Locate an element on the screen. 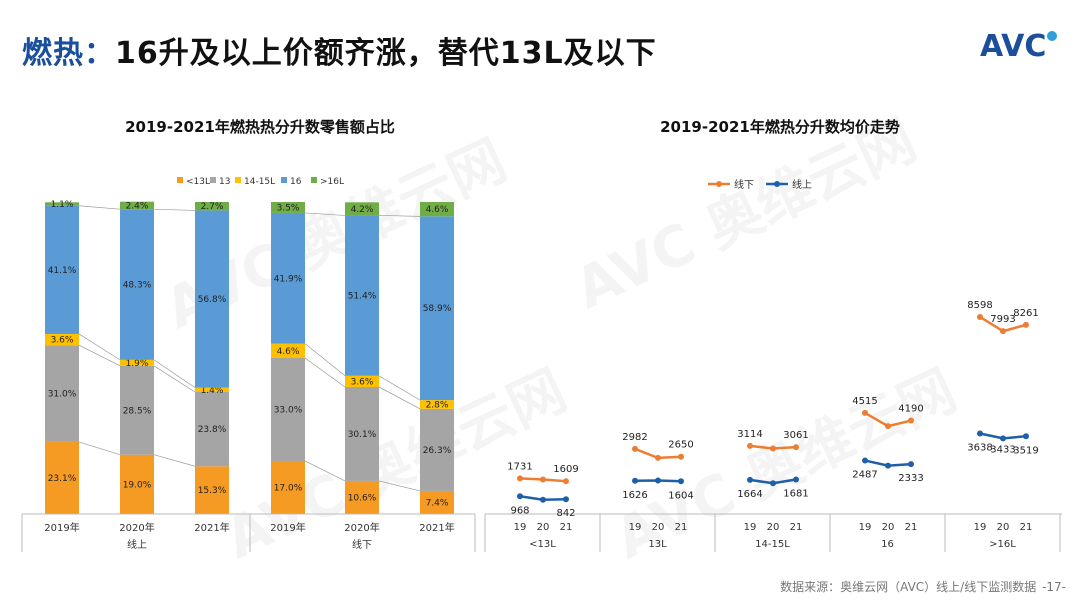  x-tick-1-0: 19 is located at coordinates (635, 527).